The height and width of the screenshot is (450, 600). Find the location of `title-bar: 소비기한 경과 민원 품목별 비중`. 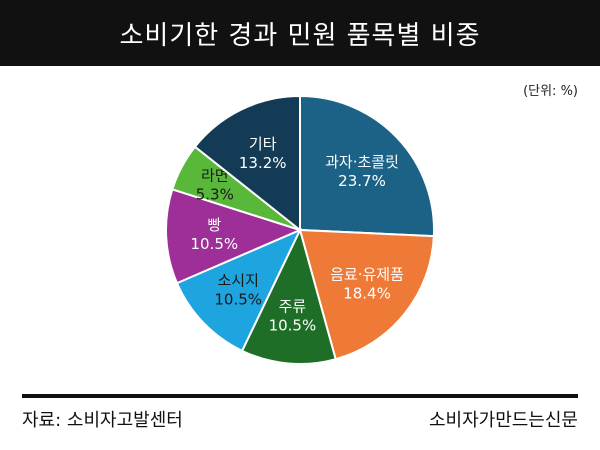

title-bar: 소비기한 경과 민원 품목별 비중 is located at coordinates (300, 33).